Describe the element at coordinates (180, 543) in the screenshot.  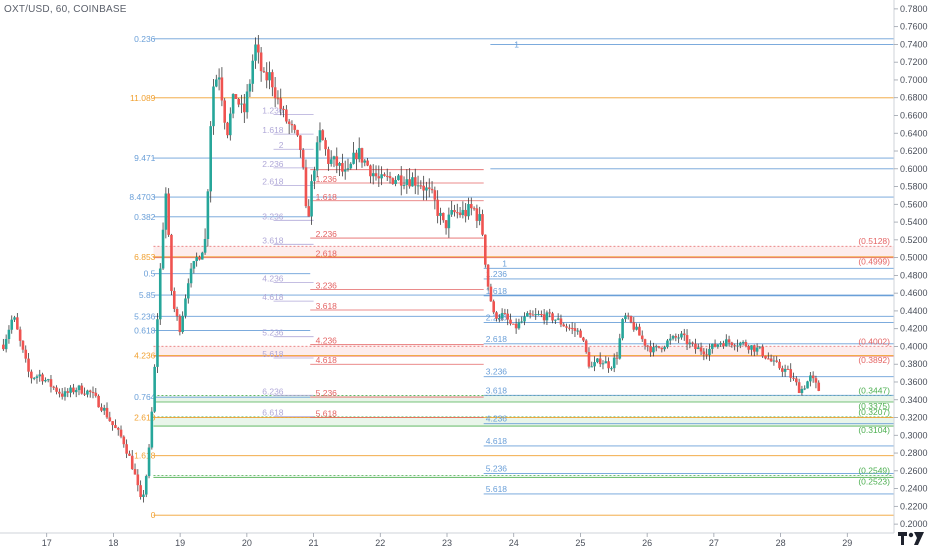
I see `x-tick-label: 19` at that location.